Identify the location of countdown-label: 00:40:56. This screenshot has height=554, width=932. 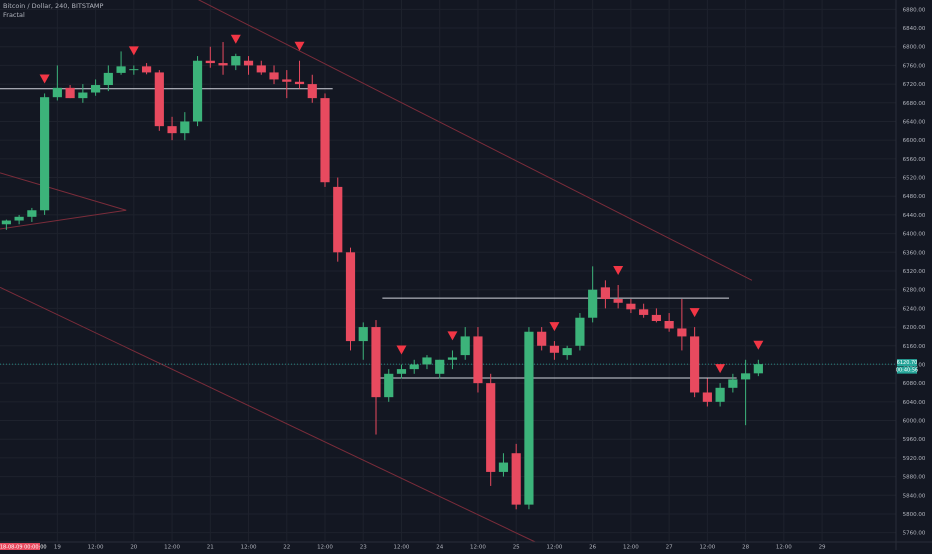
(907, 371).